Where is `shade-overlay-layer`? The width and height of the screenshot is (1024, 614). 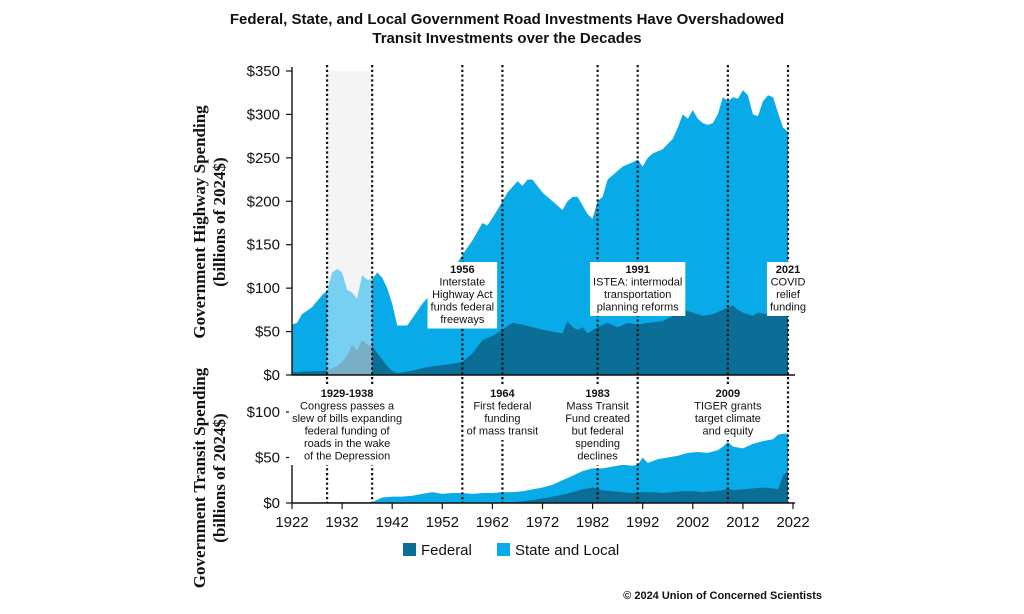 shade-overlay-layer is located at coordinates (350, 223).